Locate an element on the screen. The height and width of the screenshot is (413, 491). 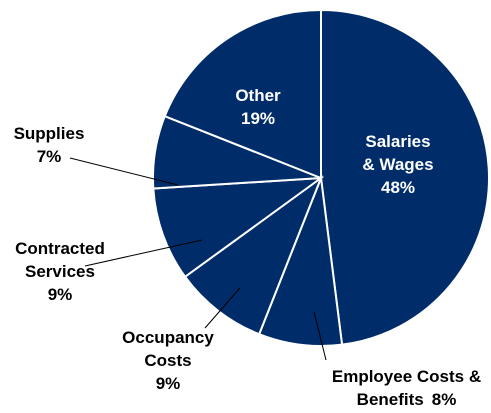
value-label: 19% is located at coordinates (258, 118).